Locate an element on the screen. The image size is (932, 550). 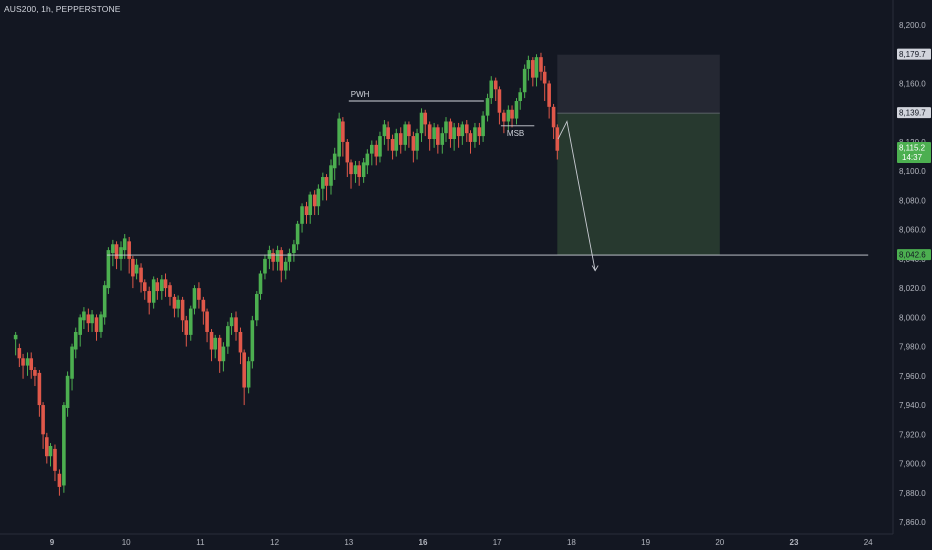
time-tick-label: 11 is located at coordinates (200, 542).